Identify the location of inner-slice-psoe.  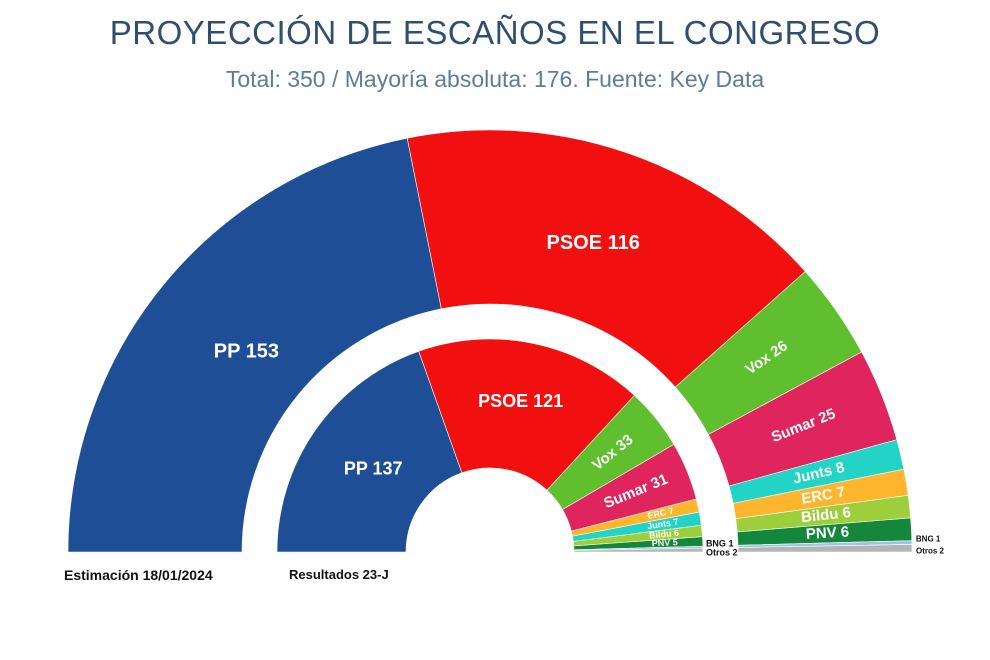
(526, 414).